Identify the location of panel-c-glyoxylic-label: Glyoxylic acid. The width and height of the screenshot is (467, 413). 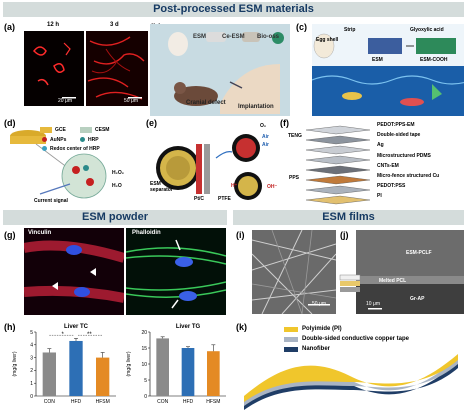
(427, 30).